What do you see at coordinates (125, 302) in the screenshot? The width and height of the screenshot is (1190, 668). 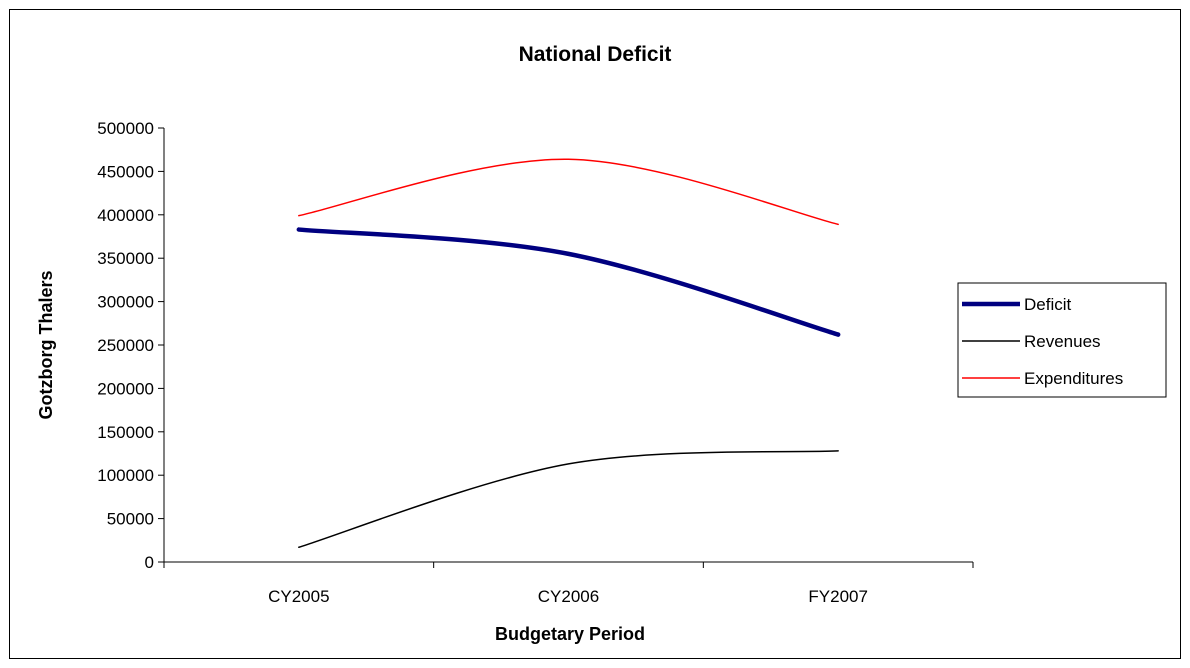 I see `y-tick-label: 300000` at bounding box center [125, 302].